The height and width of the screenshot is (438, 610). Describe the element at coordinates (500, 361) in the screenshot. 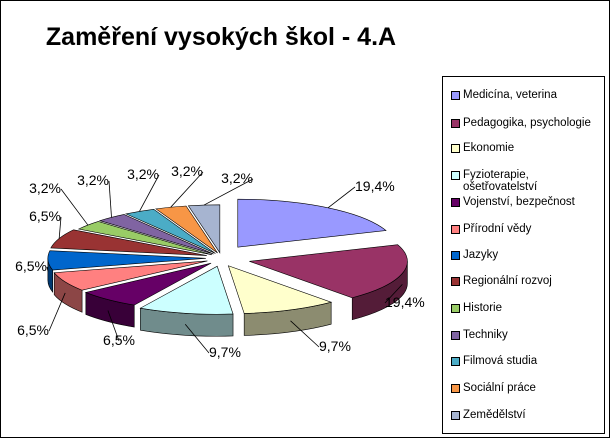

I see `legend-label: Filmová studia` at that location.